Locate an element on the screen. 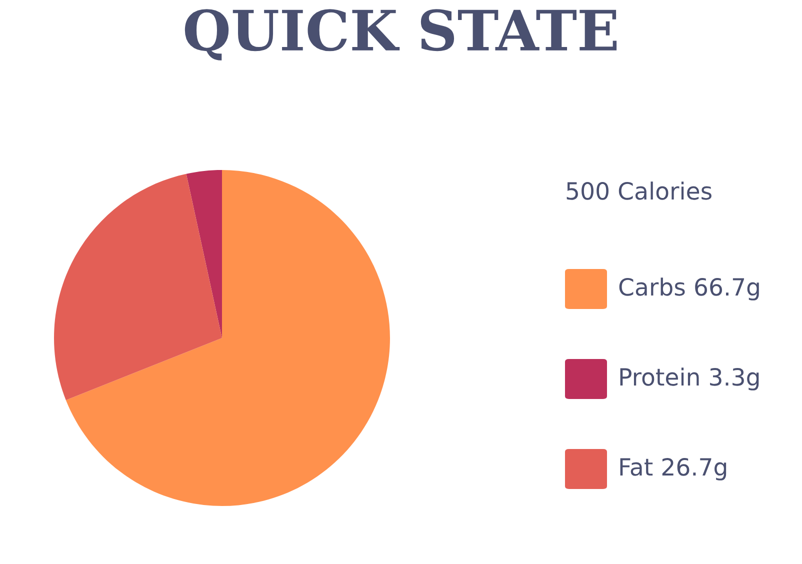  legend-label: Carbs 66.7g is located at coordinates (689, 289).